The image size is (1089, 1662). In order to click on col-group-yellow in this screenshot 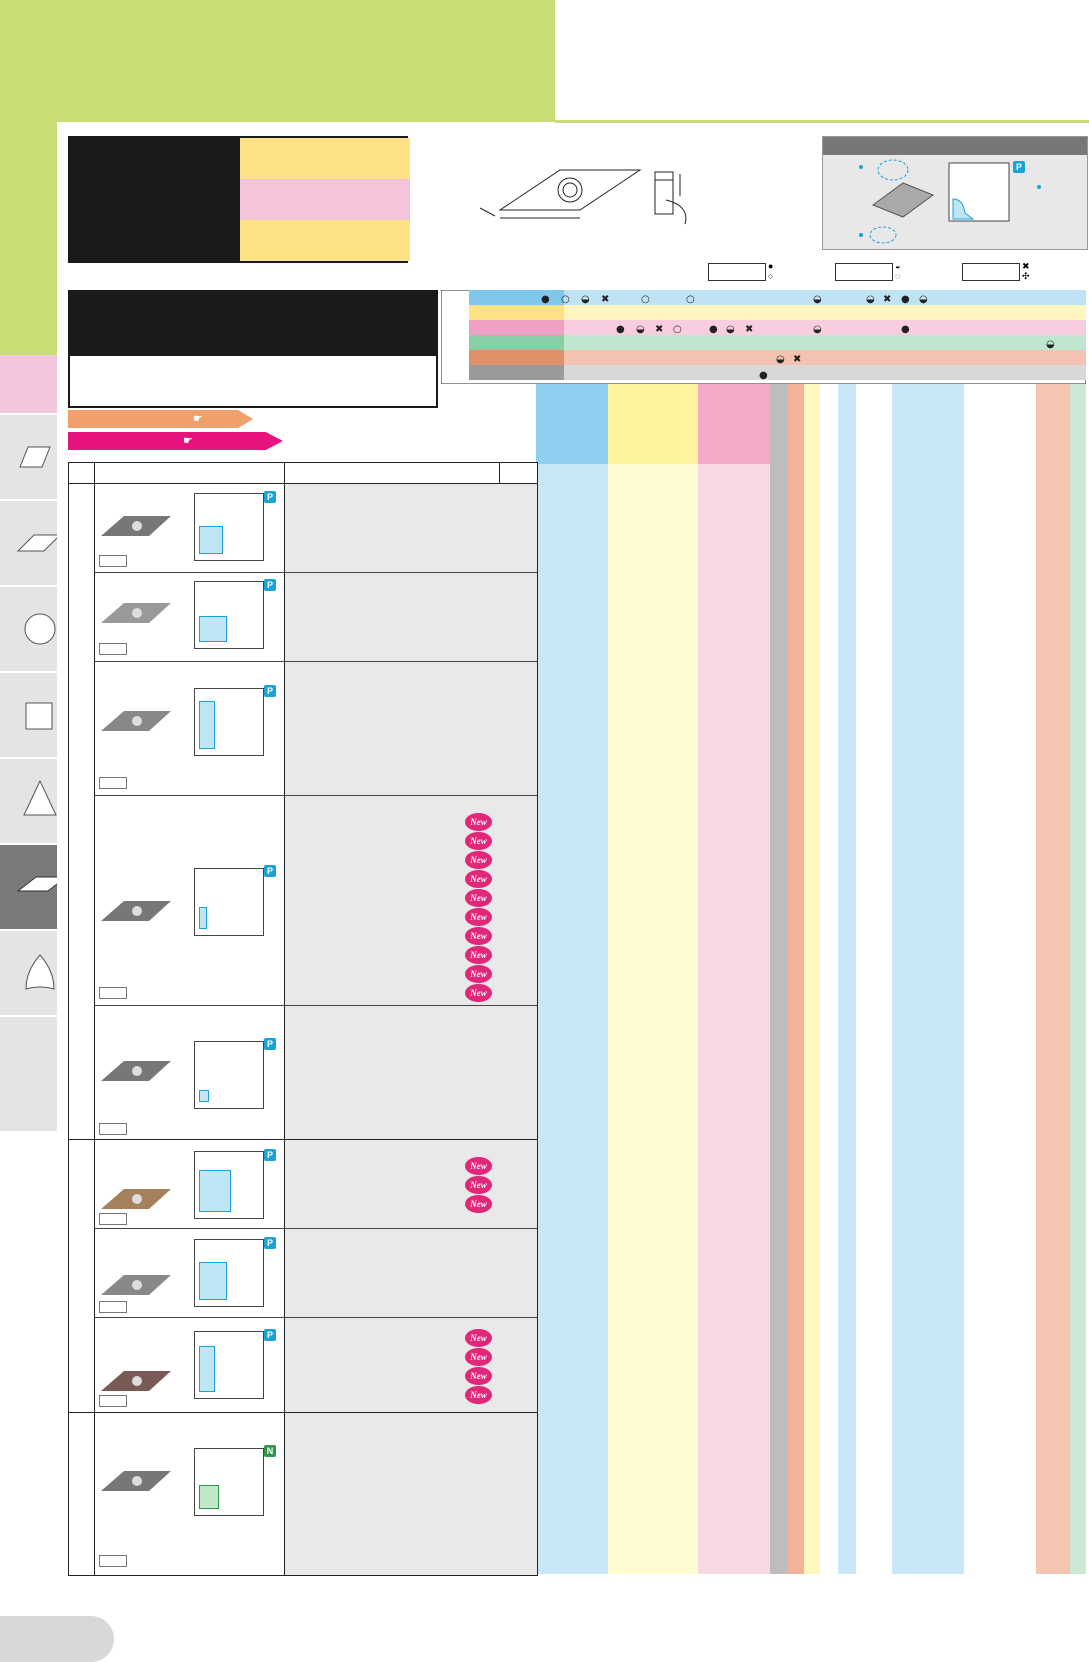, I will do `click(653, 979)`.